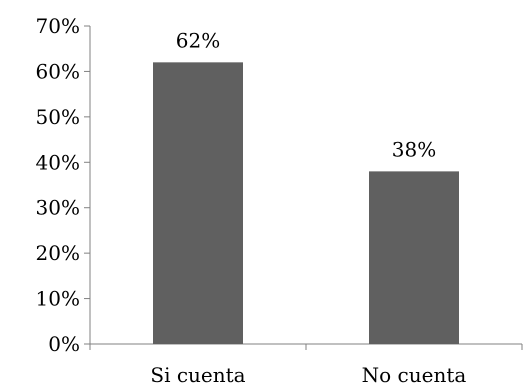 The height and width of the screenshot is (388, 525). I want to click on category-labels: Si cuenta No cuenta, so click(308, 375).